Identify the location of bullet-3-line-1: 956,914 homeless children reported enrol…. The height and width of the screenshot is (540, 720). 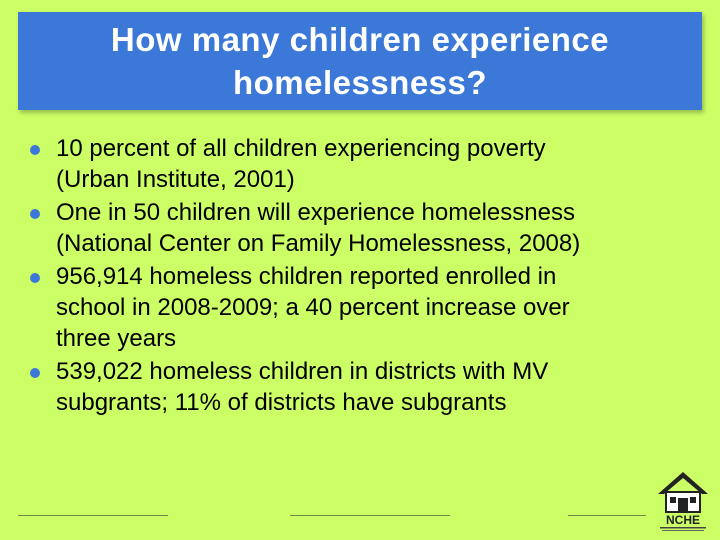
(306, 276).